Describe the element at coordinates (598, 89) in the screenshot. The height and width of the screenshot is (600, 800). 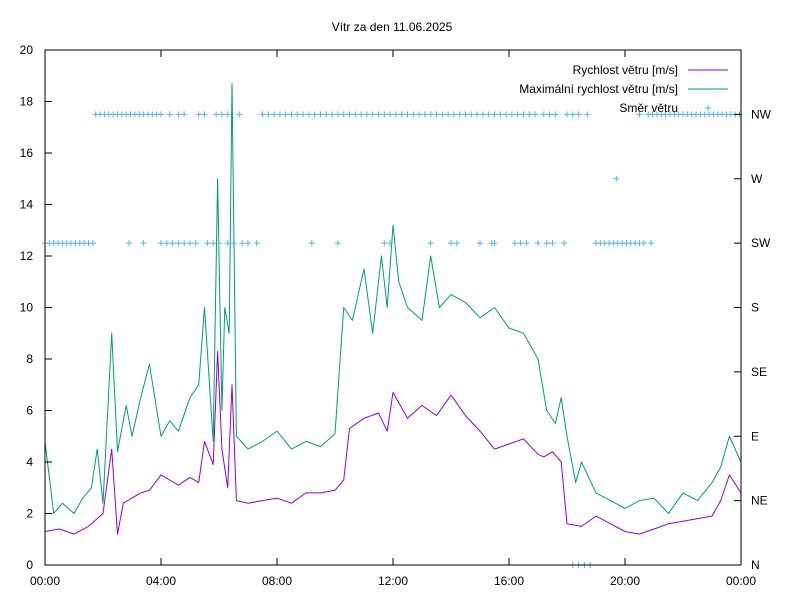
I see `legend-label: Maximální rychlost větru [m/s]` at that location.